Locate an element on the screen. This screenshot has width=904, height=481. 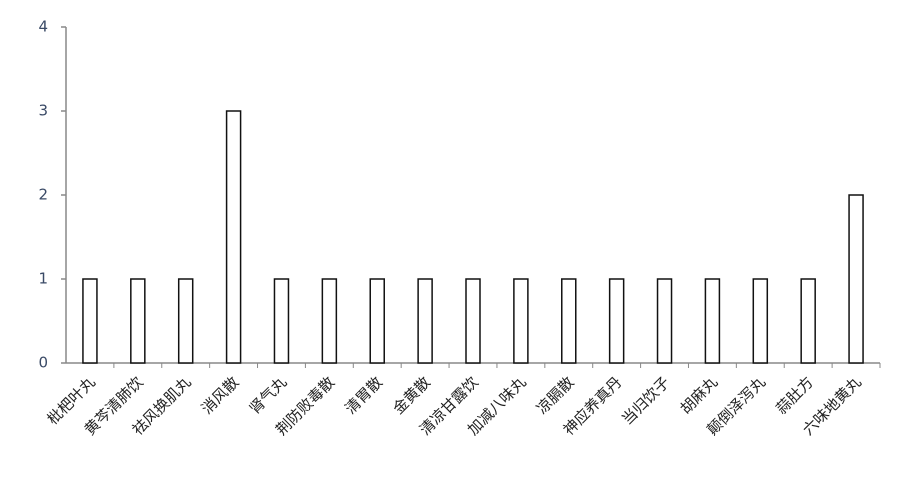
y-tick-label: 4 is located at coordinates (43, 27).